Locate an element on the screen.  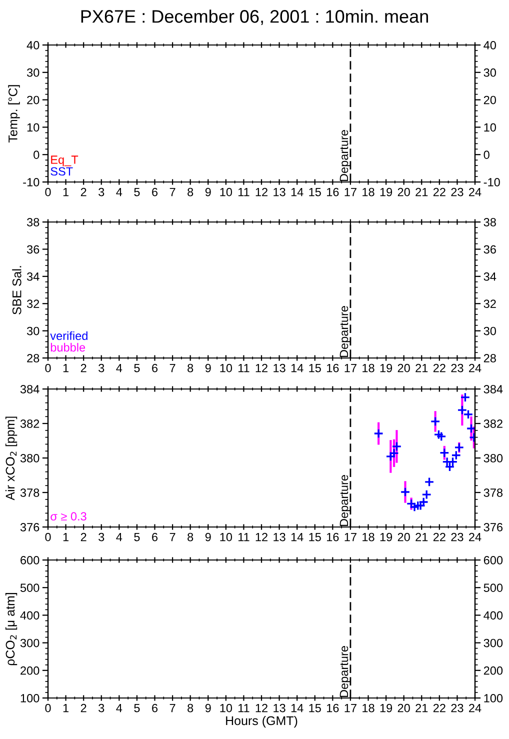
x-tick-label: 3 is located at coordinates (101, 192).